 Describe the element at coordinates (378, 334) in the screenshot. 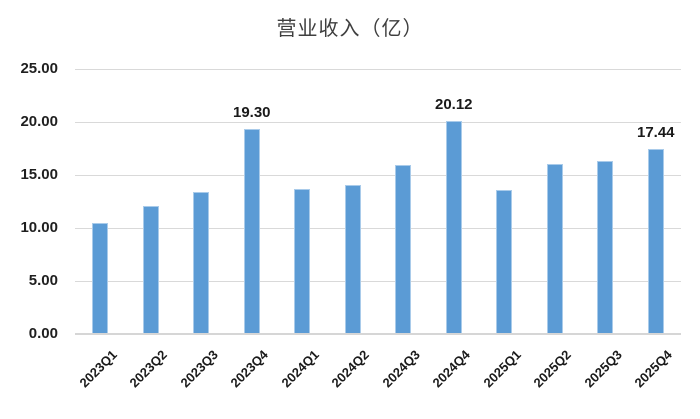

I see `x-axis-line` at that location.